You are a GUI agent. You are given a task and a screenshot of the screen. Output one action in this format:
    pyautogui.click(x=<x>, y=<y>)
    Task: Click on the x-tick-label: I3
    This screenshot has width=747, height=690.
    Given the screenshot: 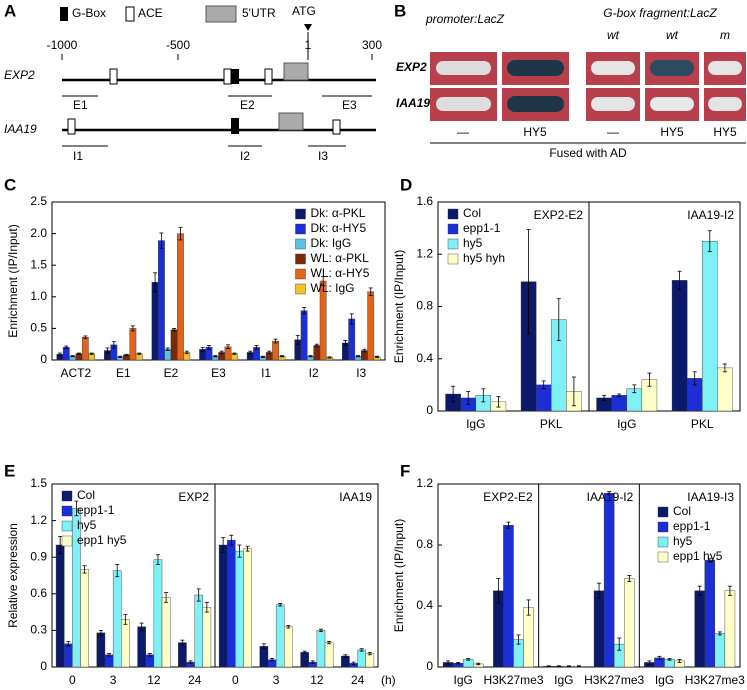 What is the action you would take?
    pyautogui.click(x=361, y=373)
    